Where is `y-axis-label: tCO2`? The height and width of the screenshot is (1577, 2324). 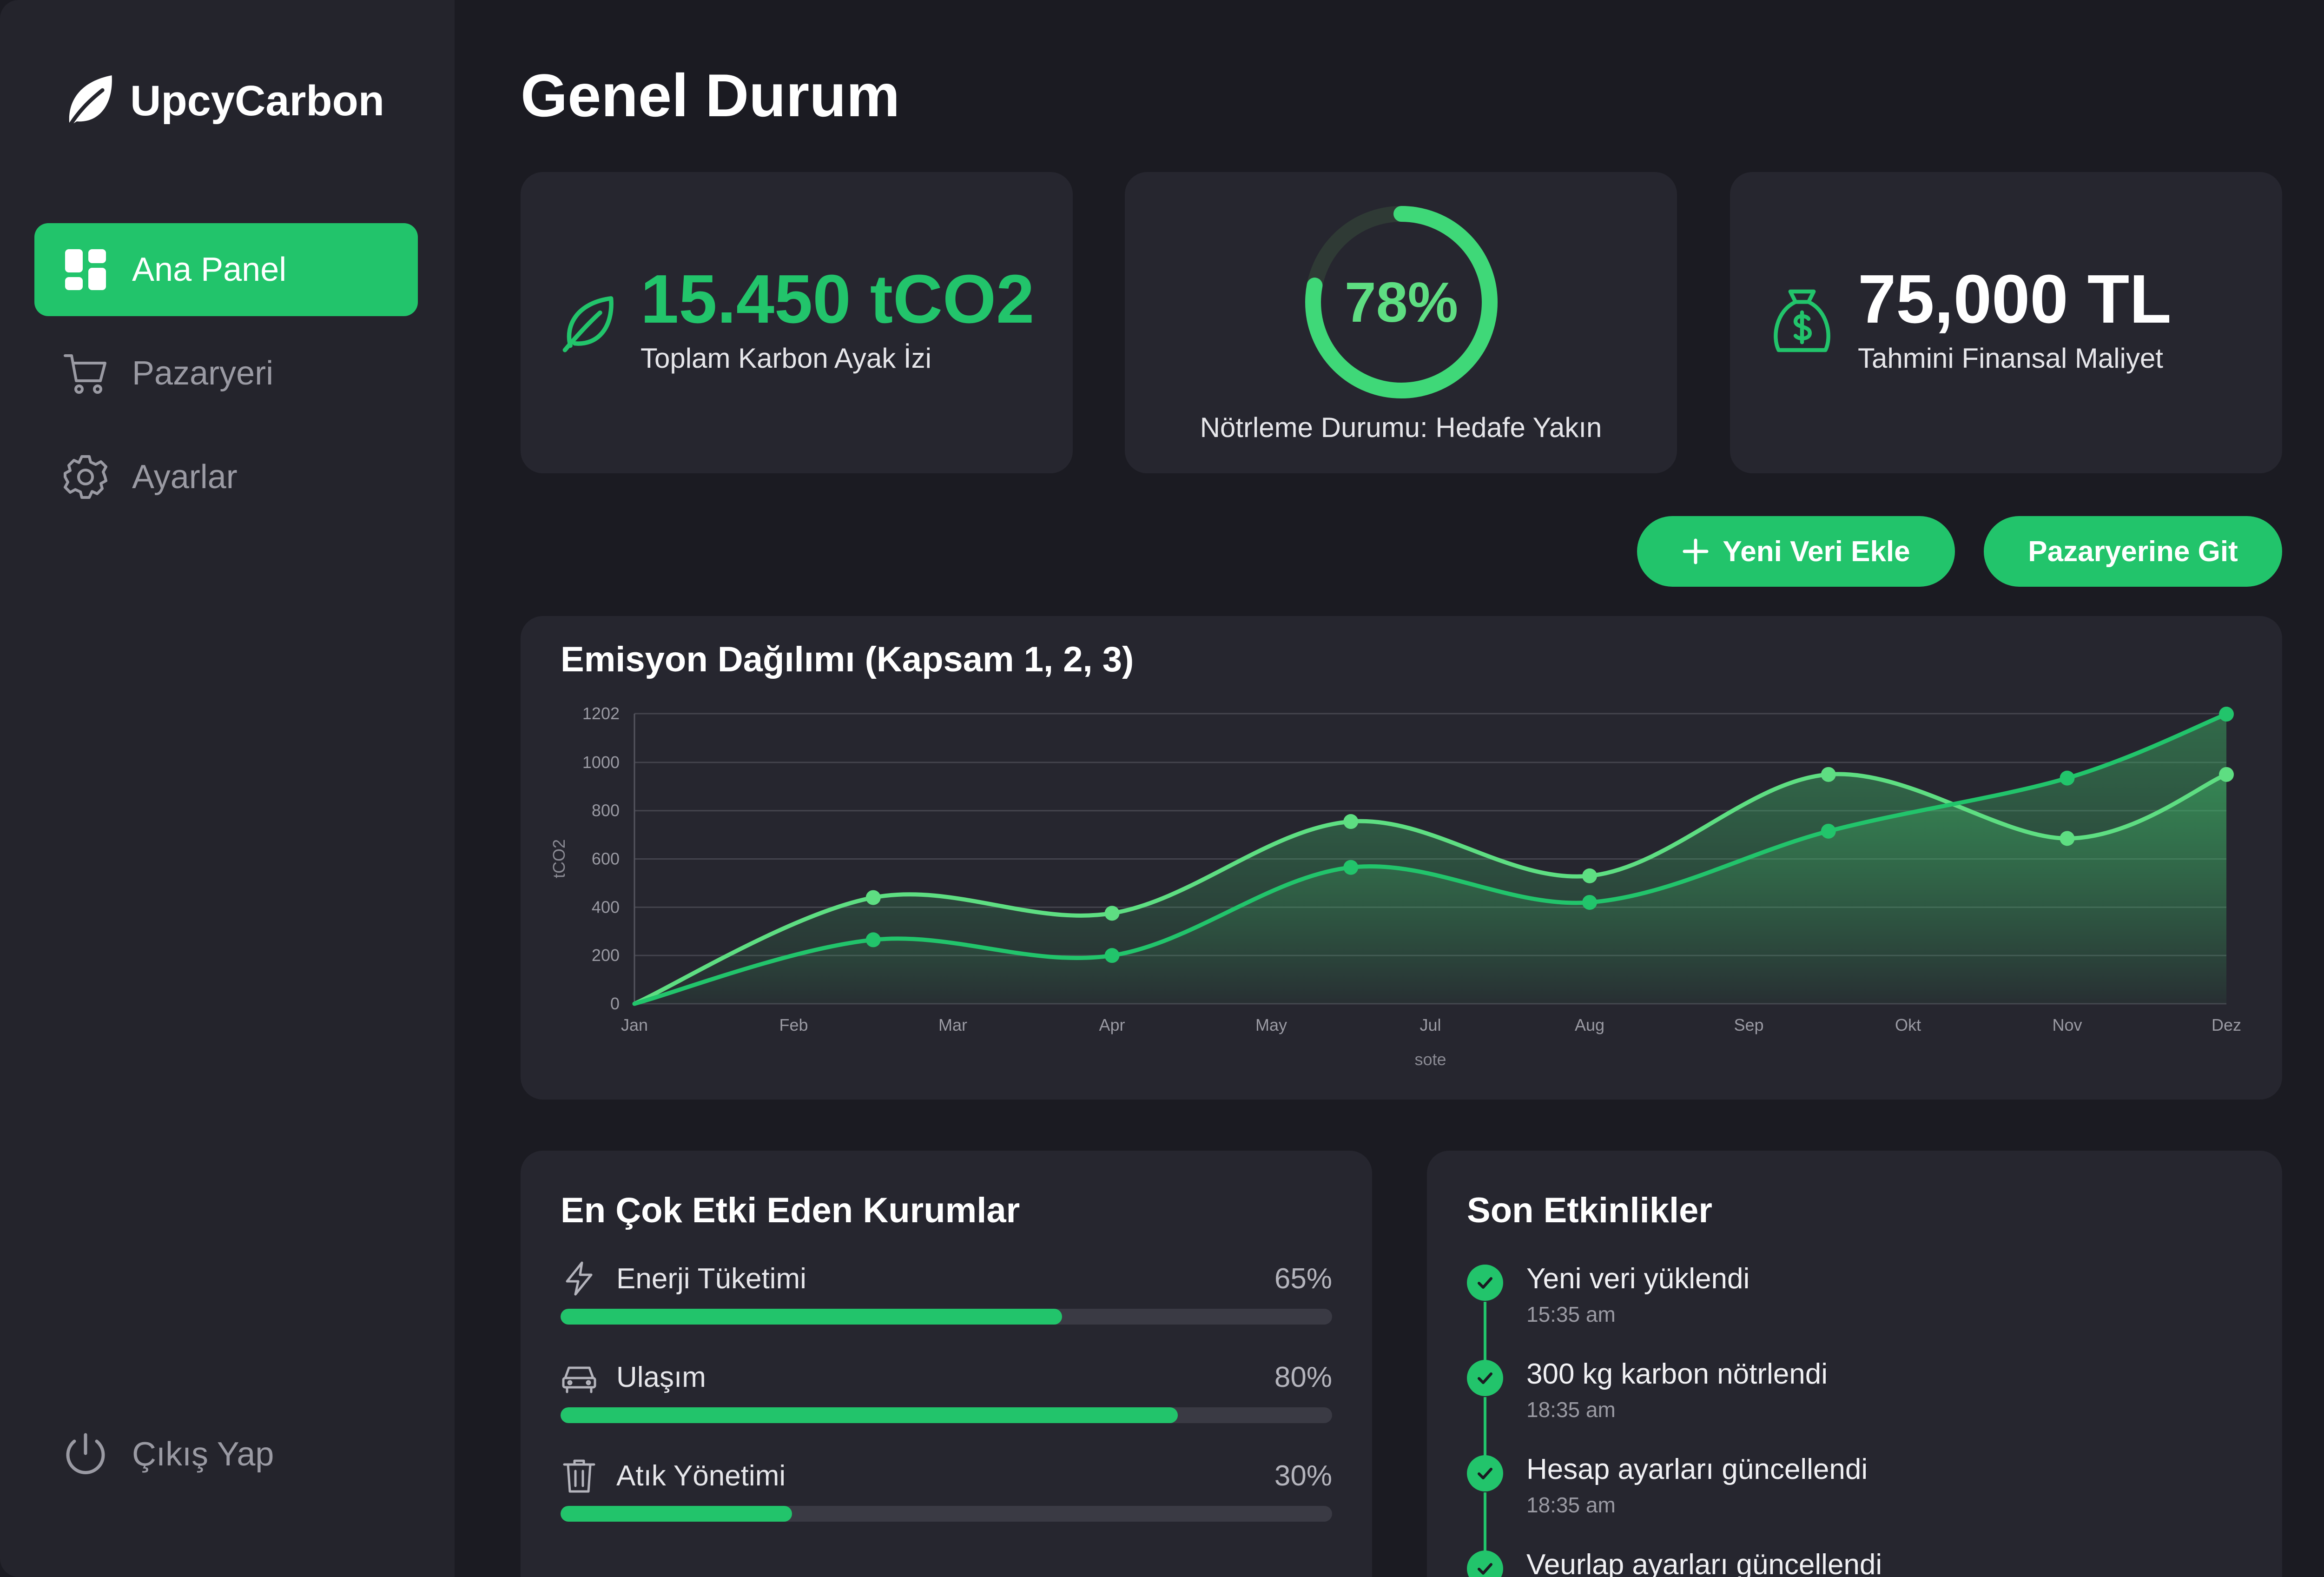 y-axis-label: tCO2 is located at coordinates (558, 858).